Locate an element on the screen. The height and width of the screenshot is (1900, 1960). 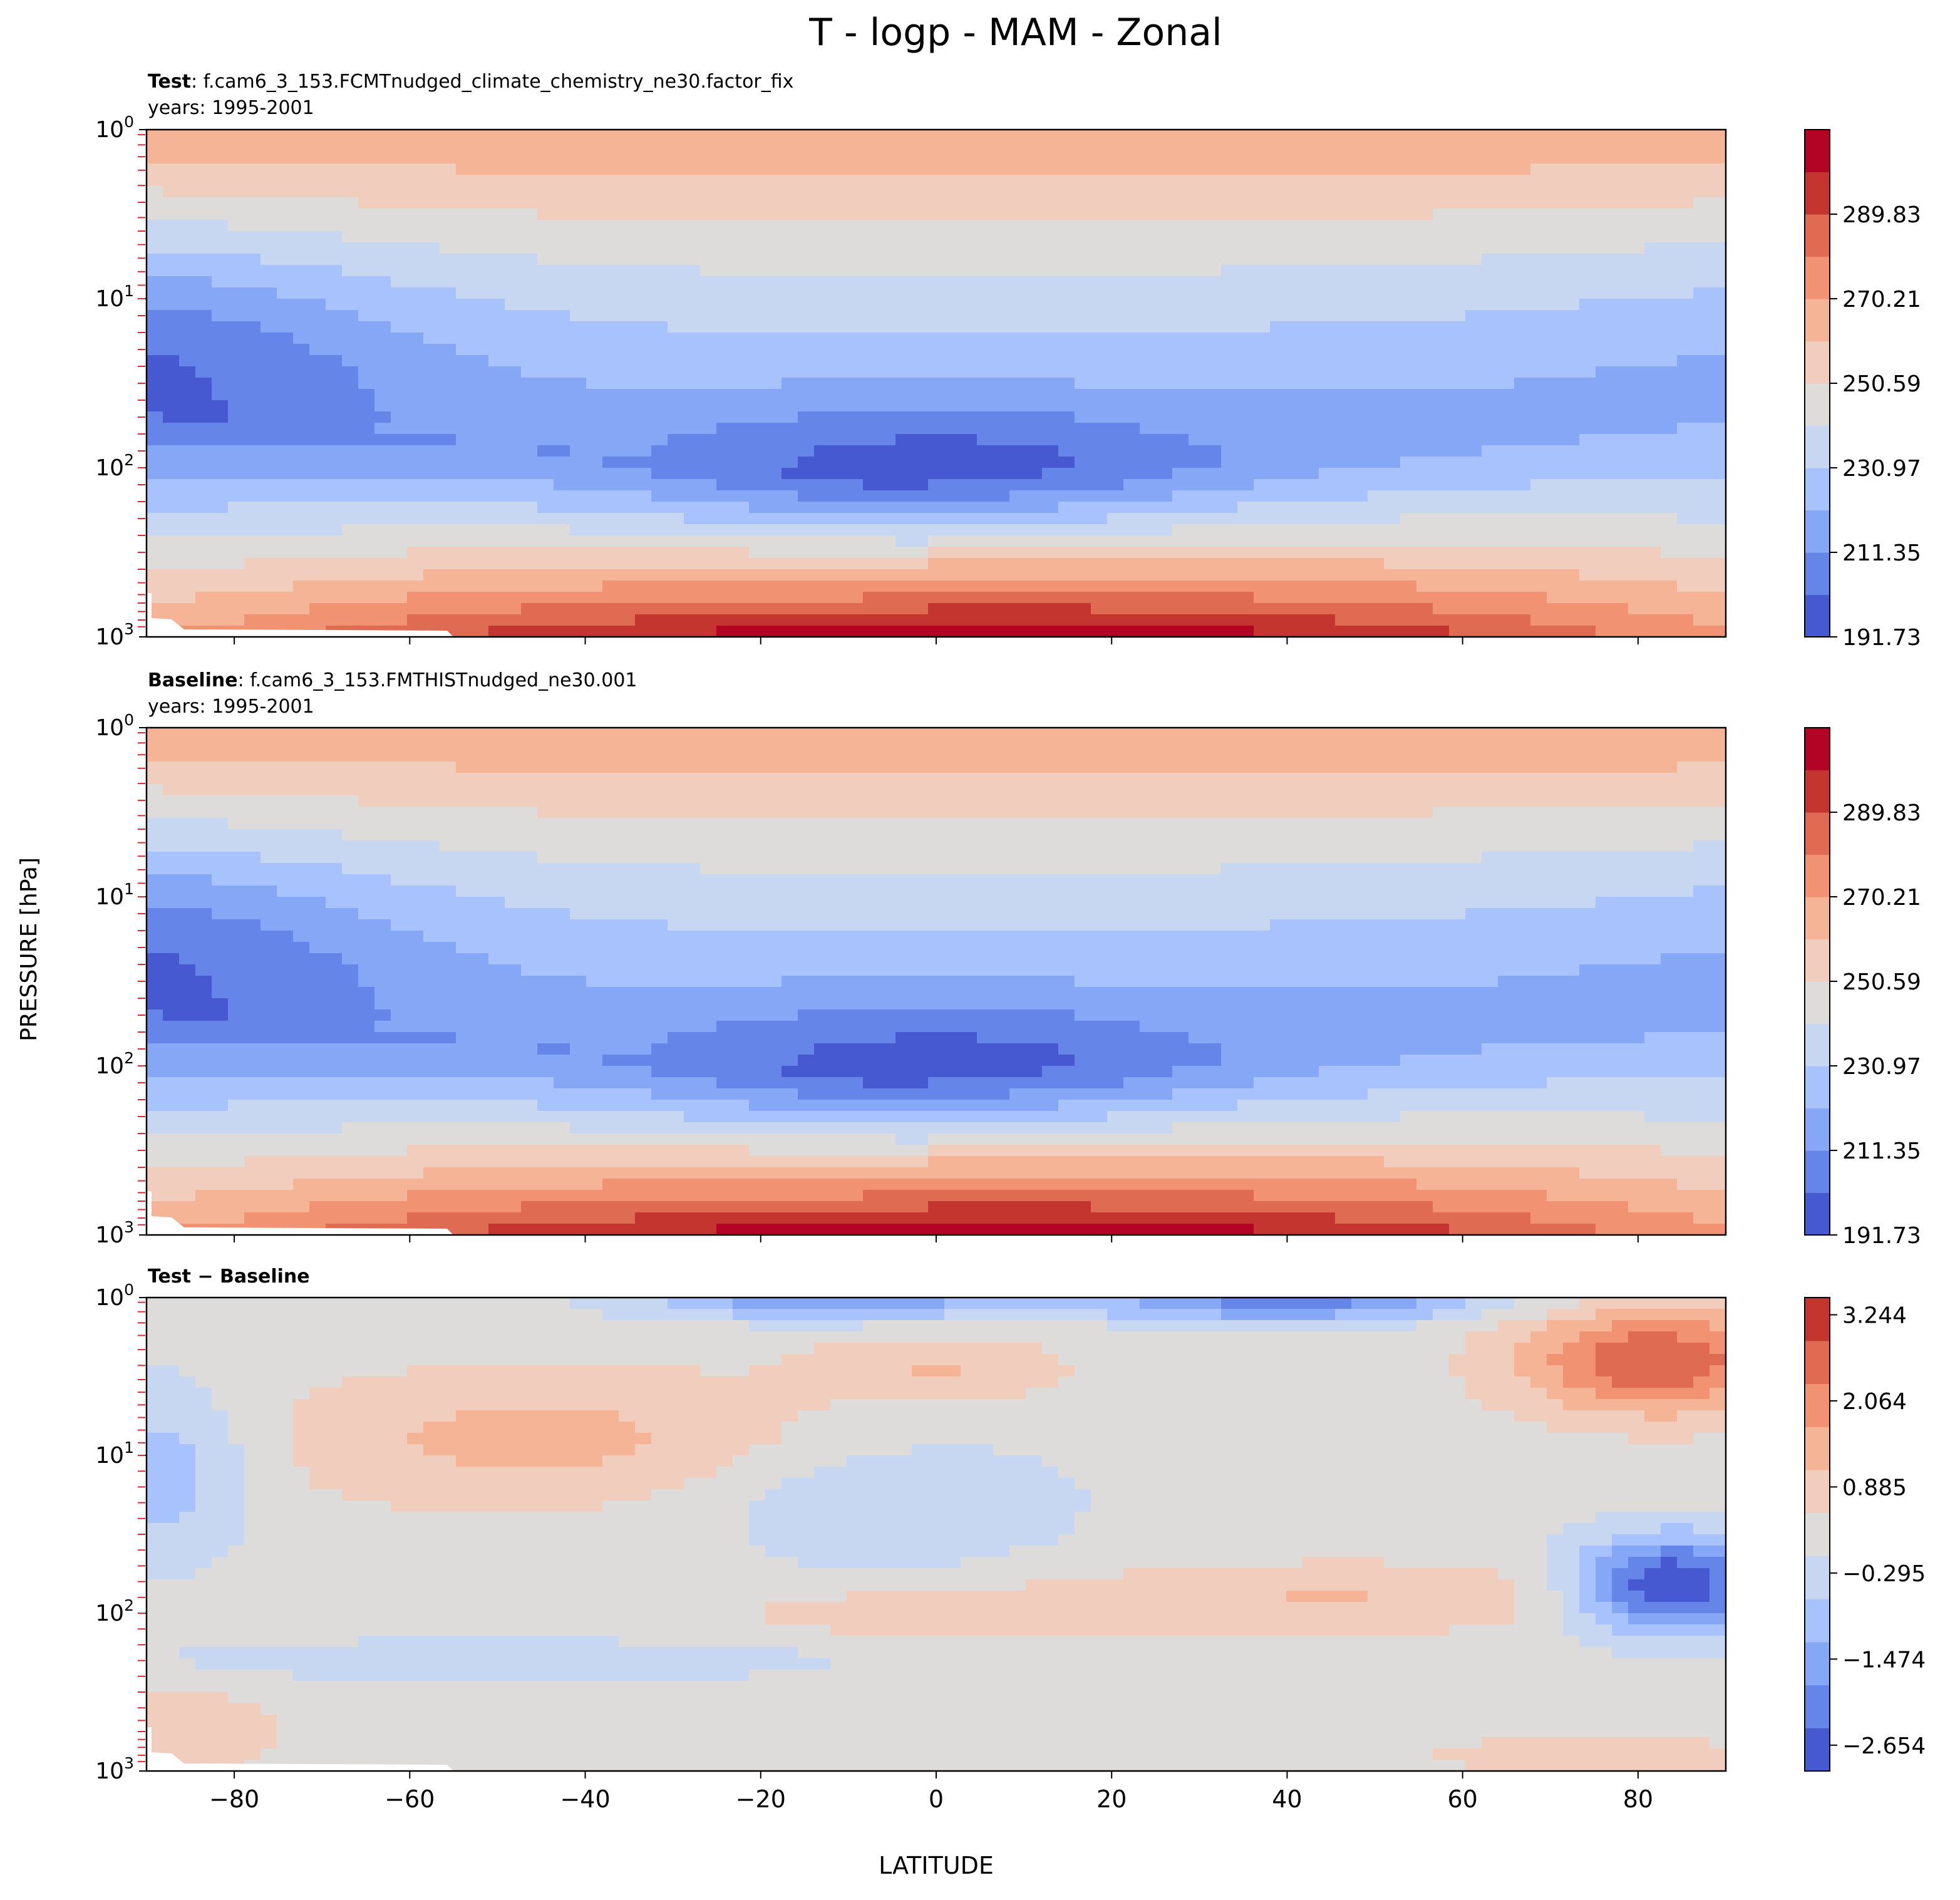
y-tick-label: 10⁰ is located at coordinates (115, 1296).